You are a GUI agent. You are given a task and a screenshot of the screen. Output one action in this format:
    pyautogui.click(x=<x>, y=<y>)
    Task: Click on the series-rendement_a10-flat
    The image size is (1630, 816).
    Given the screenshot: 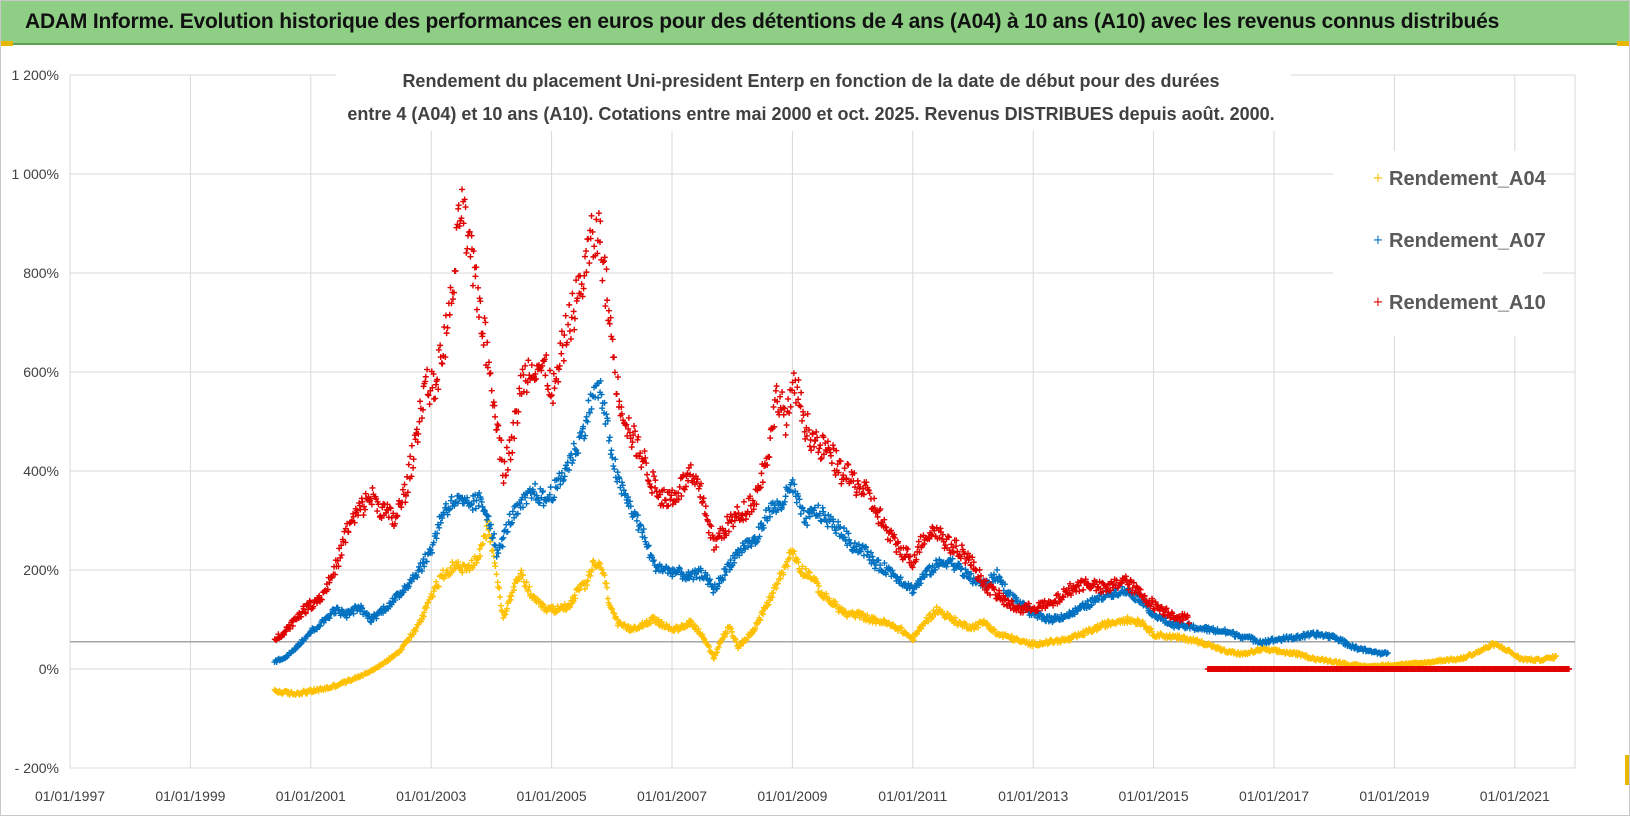 What is the action you would take?
    pyautogui.click(x=1388, y=669)
    